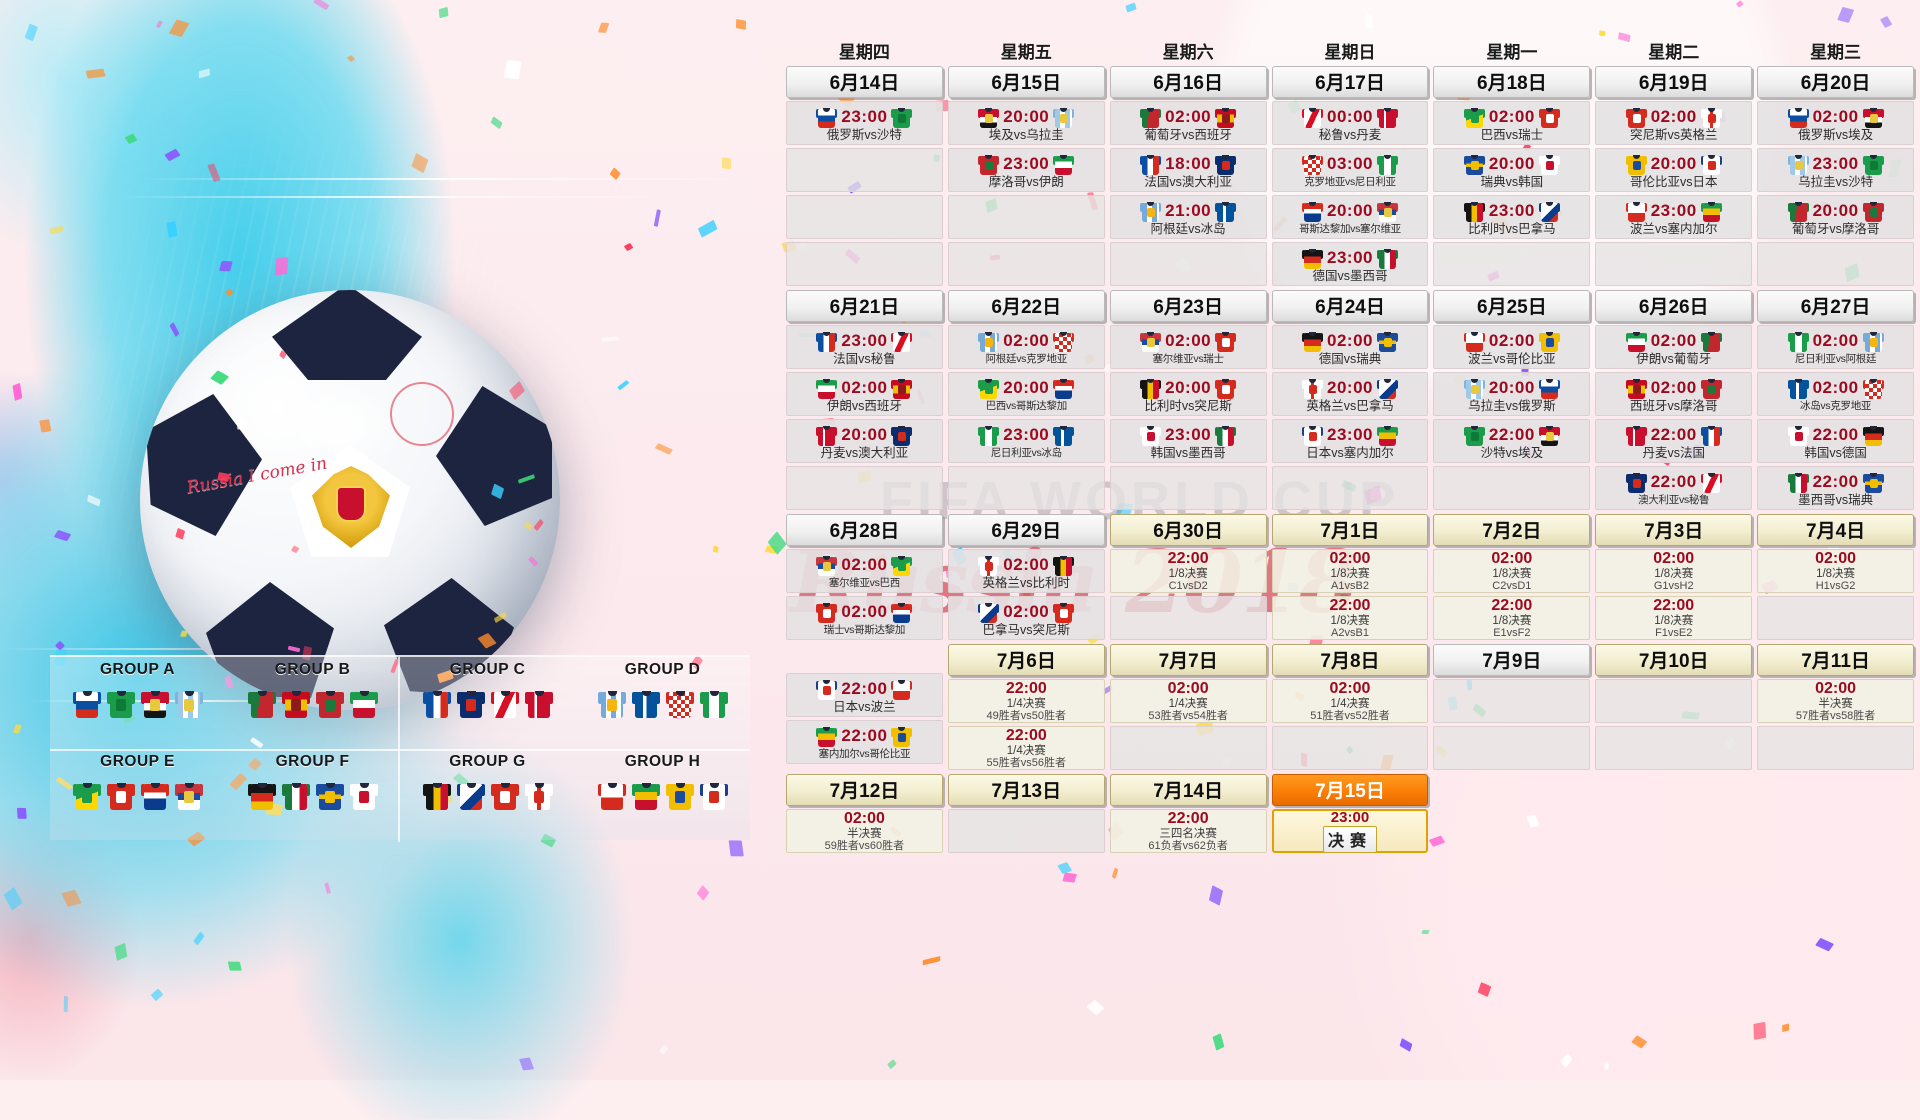  Describe the element at coordinates (1026, 441) in the screenshot. I see `match-cell: 23:00 尼日利亚vs冰岛` at that location.